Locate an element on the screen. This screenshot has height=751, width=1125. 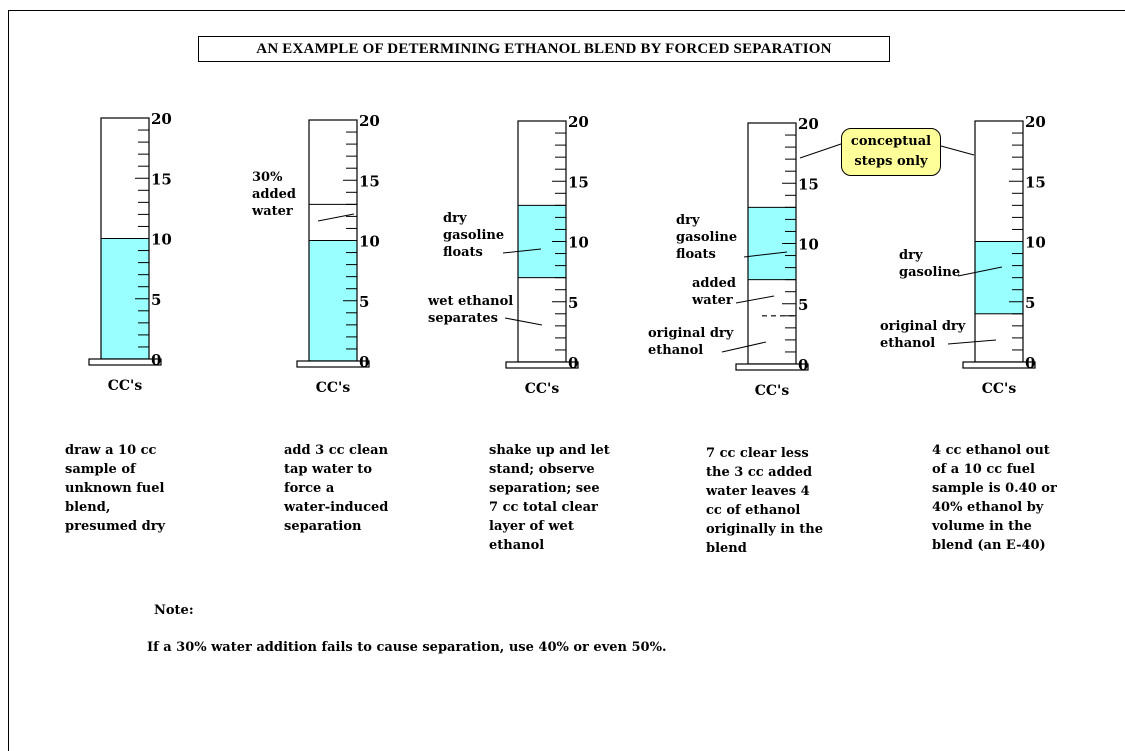
callout-leader-right is located at coordinates (957, 150).